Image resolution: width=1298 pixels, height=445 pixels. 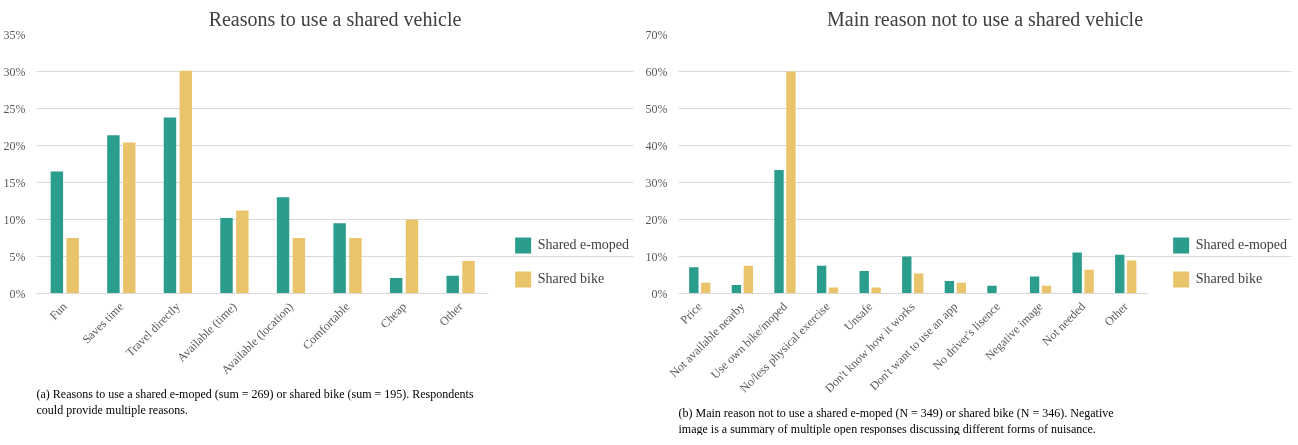 What do you see at coordinates (58, 311) in the screenshot?
I see `x-tick-label: Fun` at bounding box center [58, 311].